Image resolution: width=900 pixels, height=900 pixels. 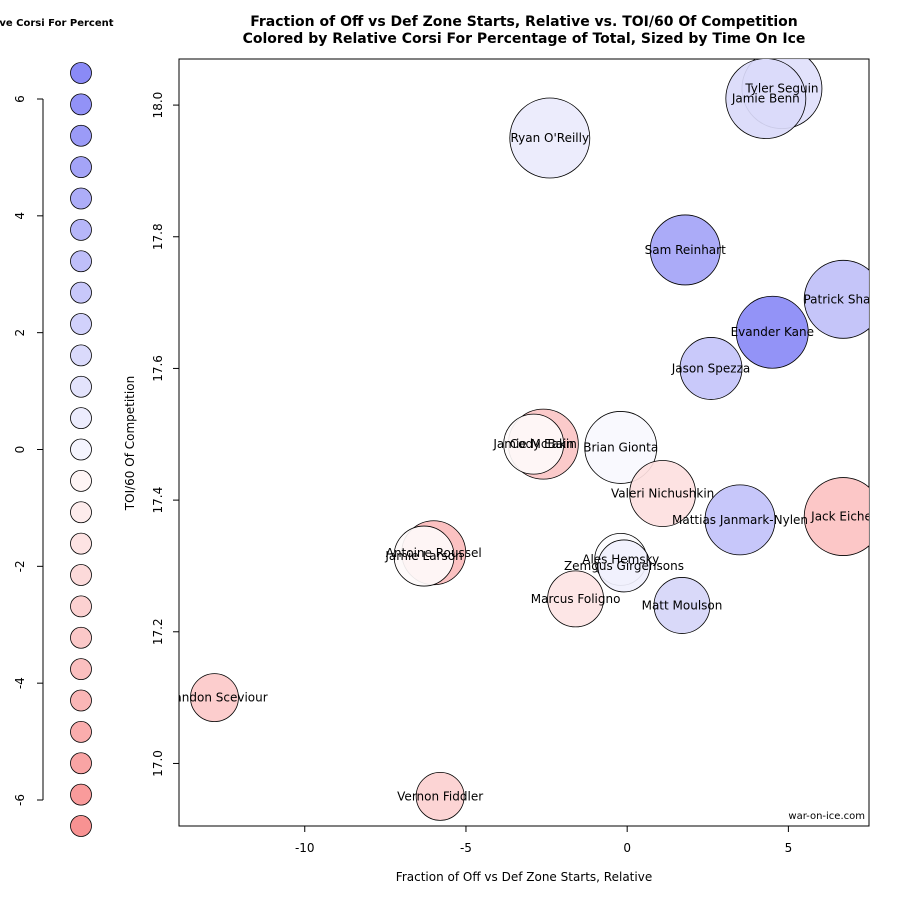 What do you see at coordinates (826, 816) in the screenshot?
I see `watermark: war-on-ice.com` at bounding box center [826, 816].